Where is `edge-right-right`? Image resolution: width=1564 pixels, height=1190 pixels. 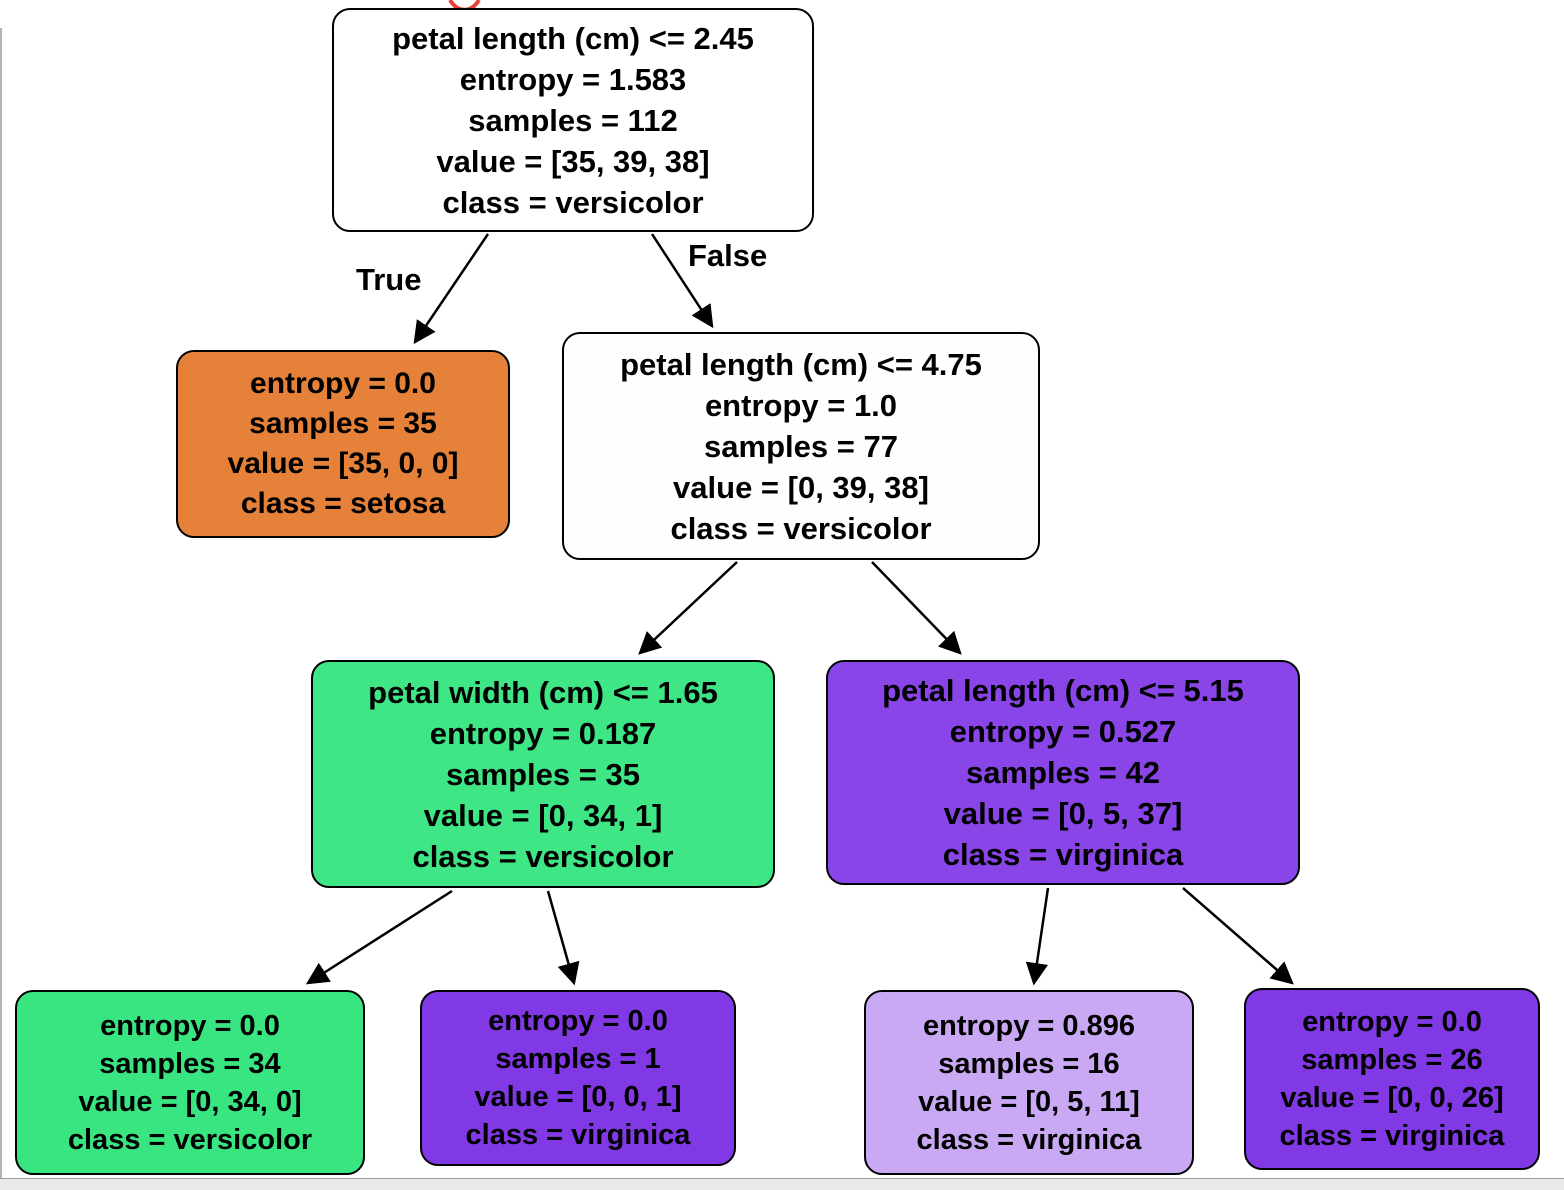
edge-right-right is located at coordinates (916, 608).